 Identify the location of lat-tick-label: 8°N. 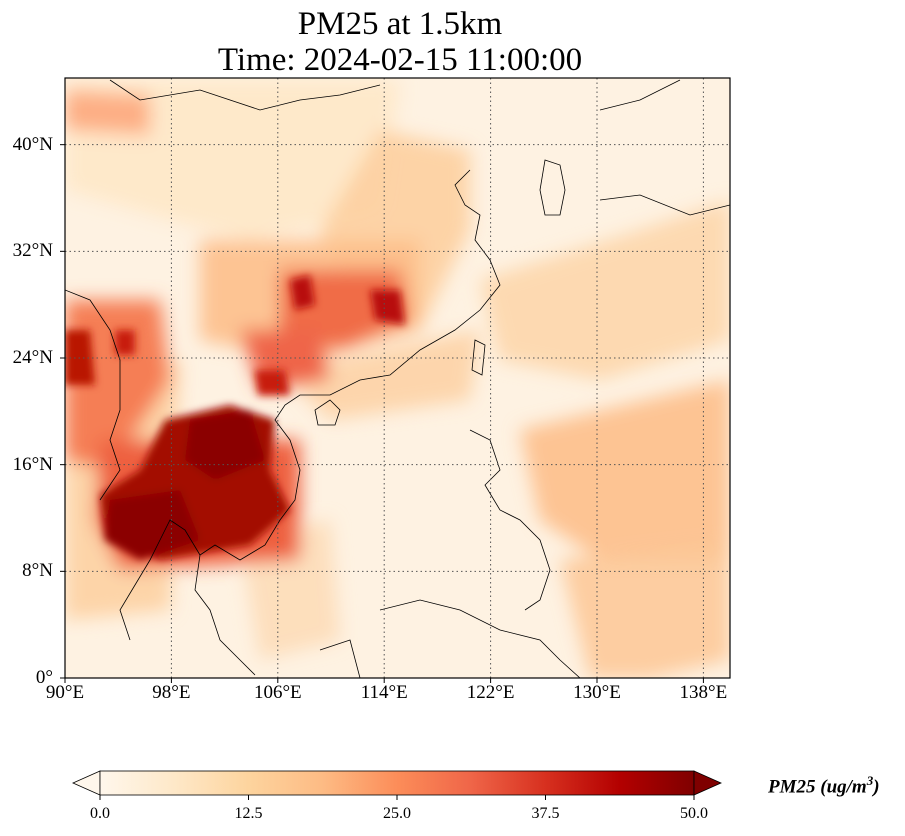
(37, 571).